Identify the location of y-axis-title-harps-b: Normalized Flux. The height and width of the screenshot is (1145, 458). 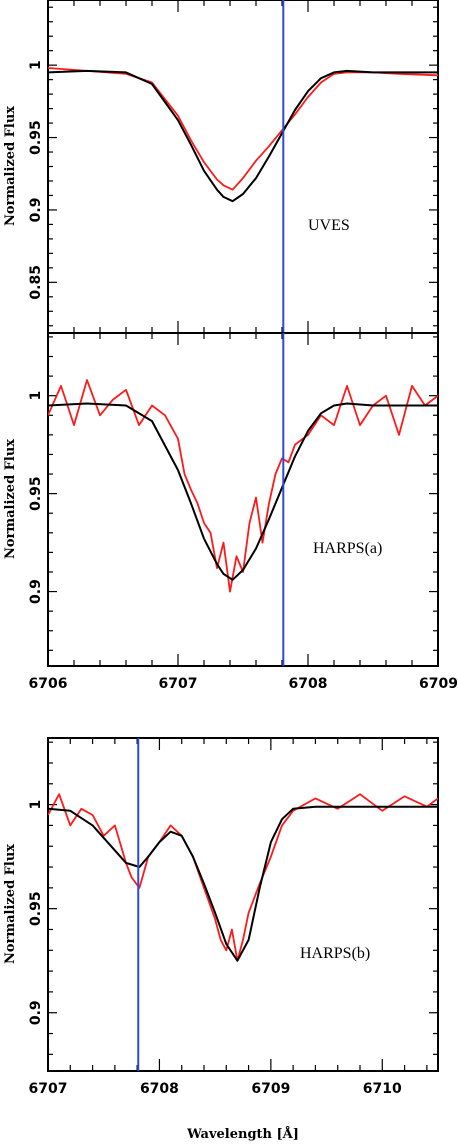
(10, 904).